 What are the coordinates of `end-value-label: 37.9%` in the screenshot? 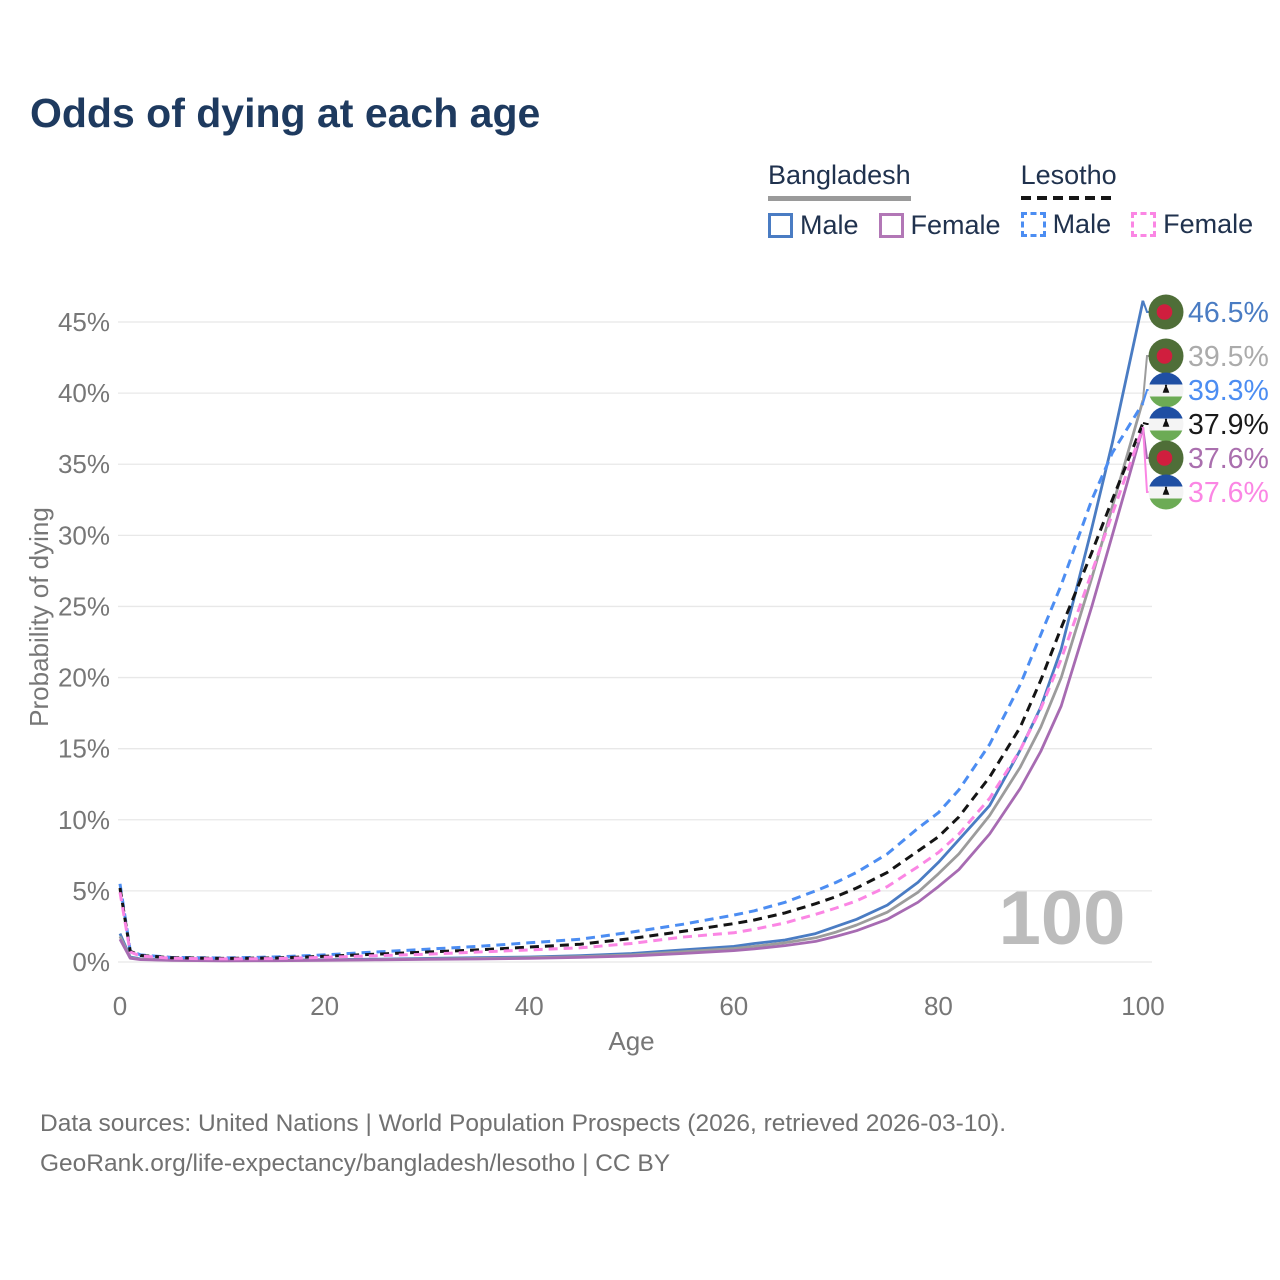 It's located at (1228, 425).